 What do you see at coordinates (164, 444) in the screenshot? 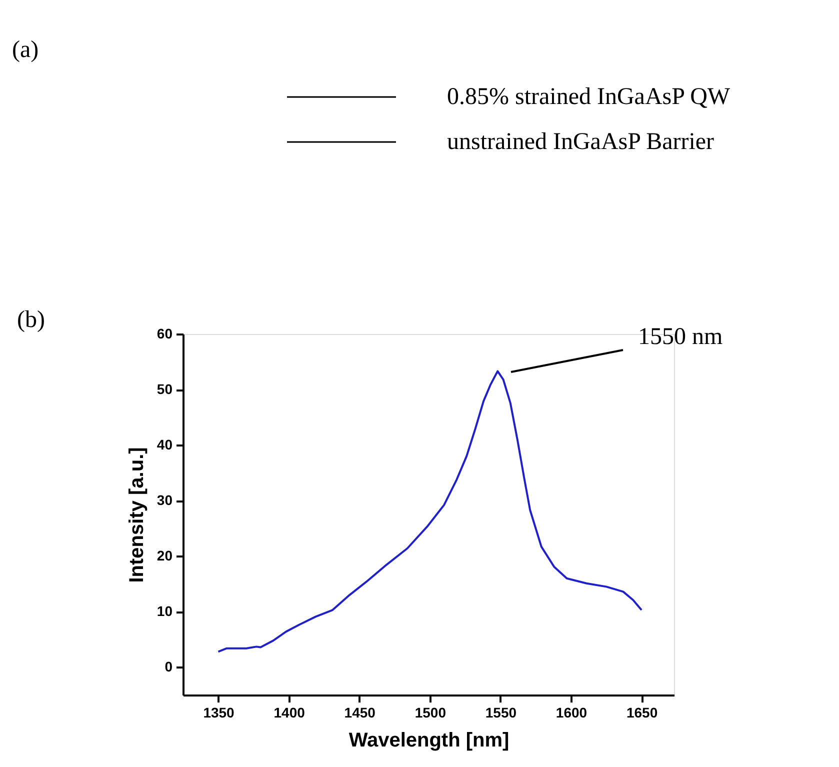
I see `y-tick-label: 40` at bounding box center [164, 444].